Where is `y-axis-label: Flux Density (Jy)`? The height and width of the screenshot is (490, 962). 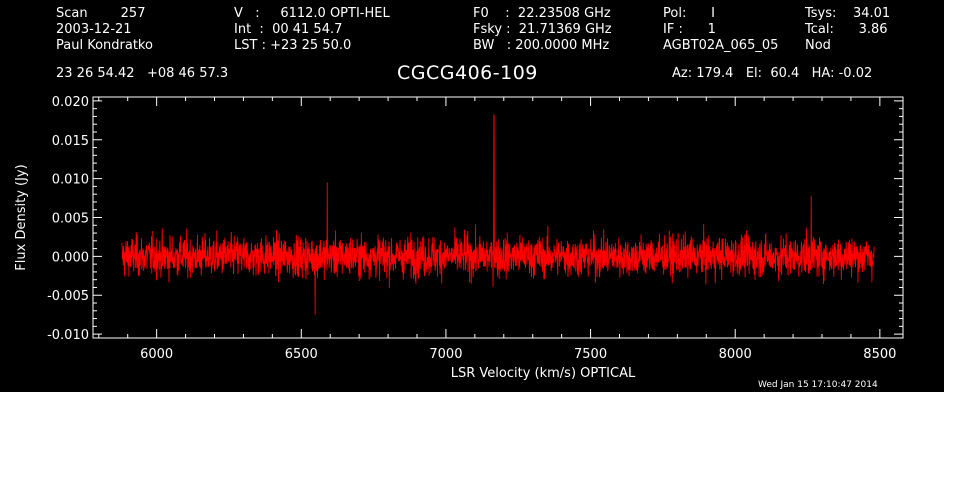 y-axis-label: Flux Density (Jy) is located at coordinates (21, 217).